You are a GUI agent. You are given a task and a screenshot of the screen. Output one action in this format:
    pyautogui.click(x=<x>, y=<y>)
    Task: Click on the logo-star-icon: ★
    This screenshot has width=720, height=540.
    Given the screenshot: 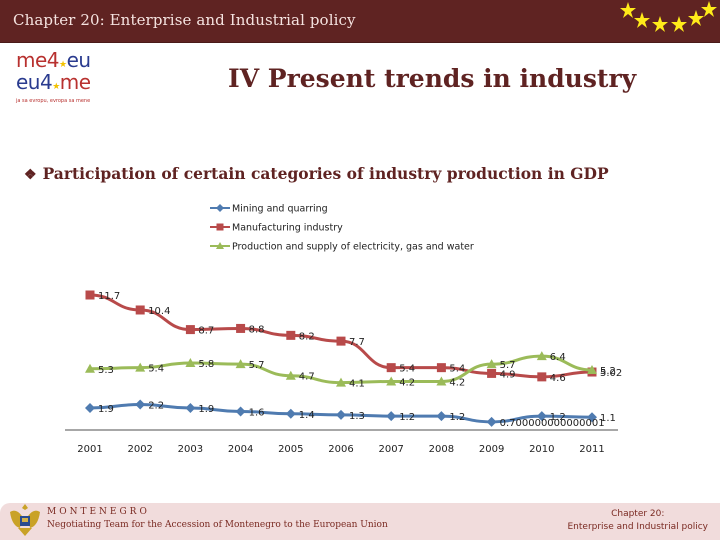 What is the action you would take?
    pyautogui.click(x=56, y=87)
    